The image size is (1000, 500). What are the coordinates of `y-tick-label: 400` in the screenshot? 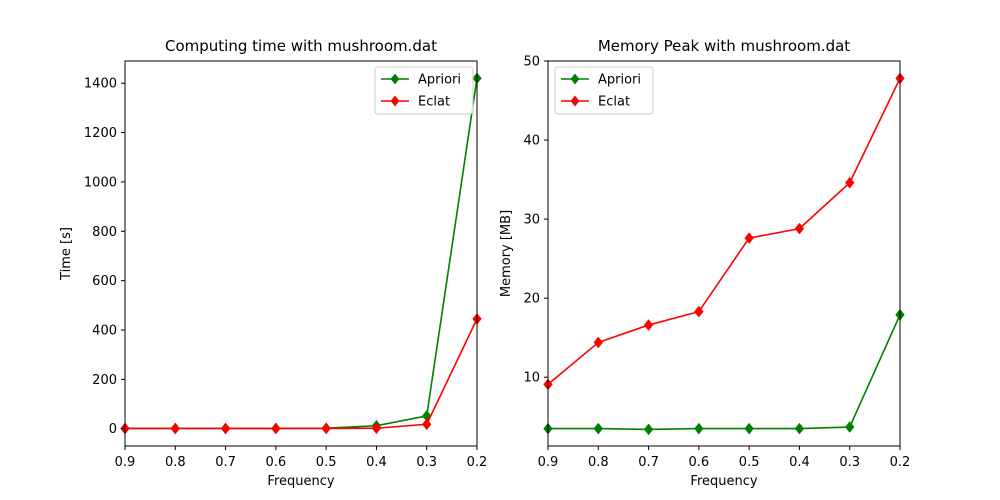 It's located at (104, 331).